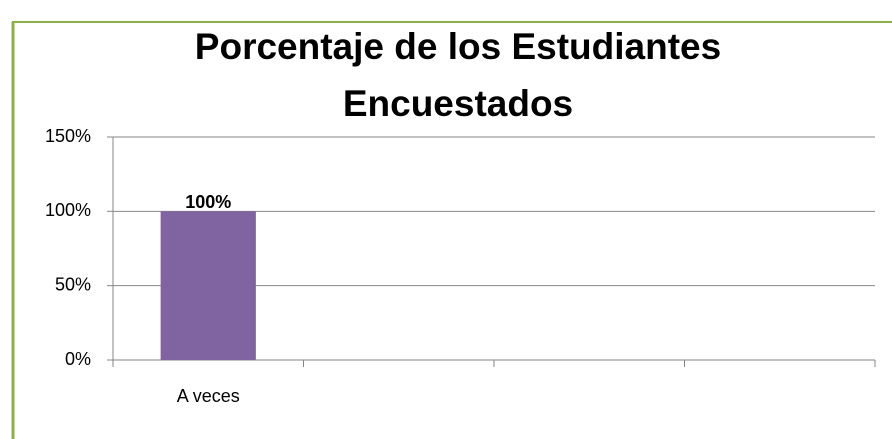  I want to click on bar, so click(208, 285).